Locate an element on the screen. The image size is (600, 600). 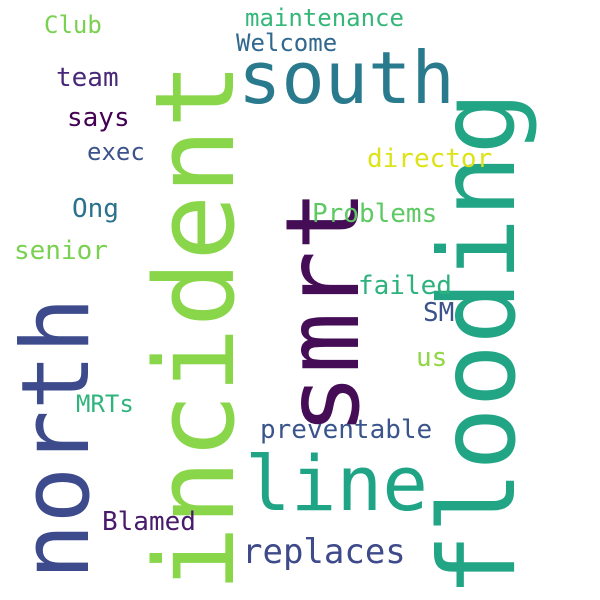
word-line: line is located at coordinates (337, 483).